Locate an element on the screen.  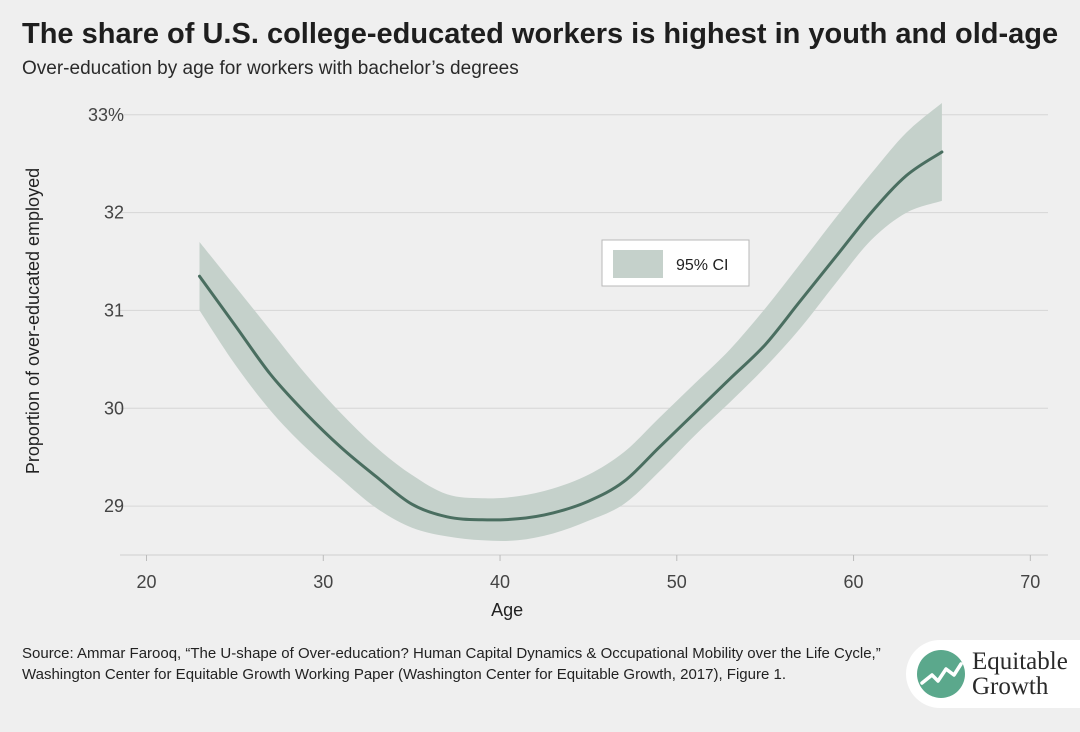
x-tick-label: 50 is located at coordinates (677, 582).